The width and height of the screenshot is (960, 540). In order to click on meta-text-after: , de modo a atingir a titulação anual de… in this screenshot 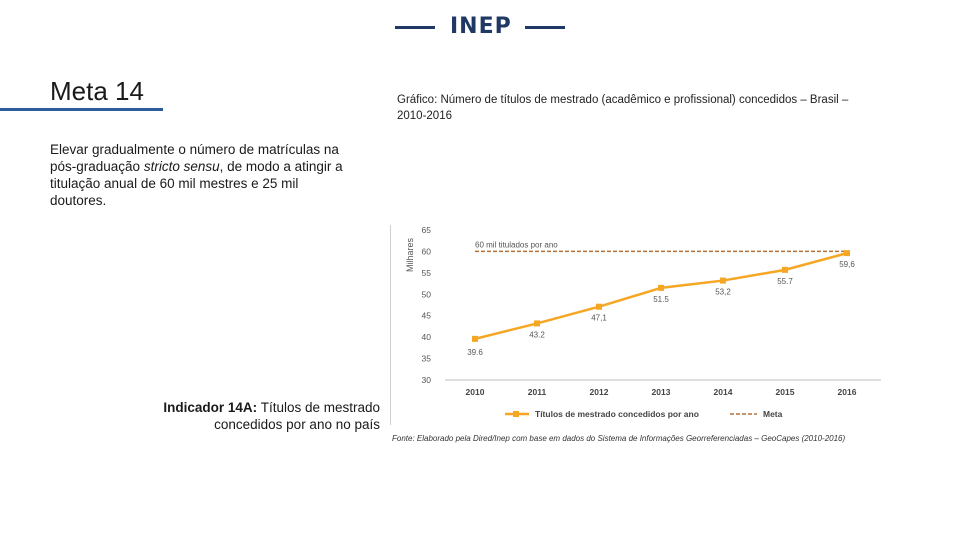, I will do `click(196, 183)`.